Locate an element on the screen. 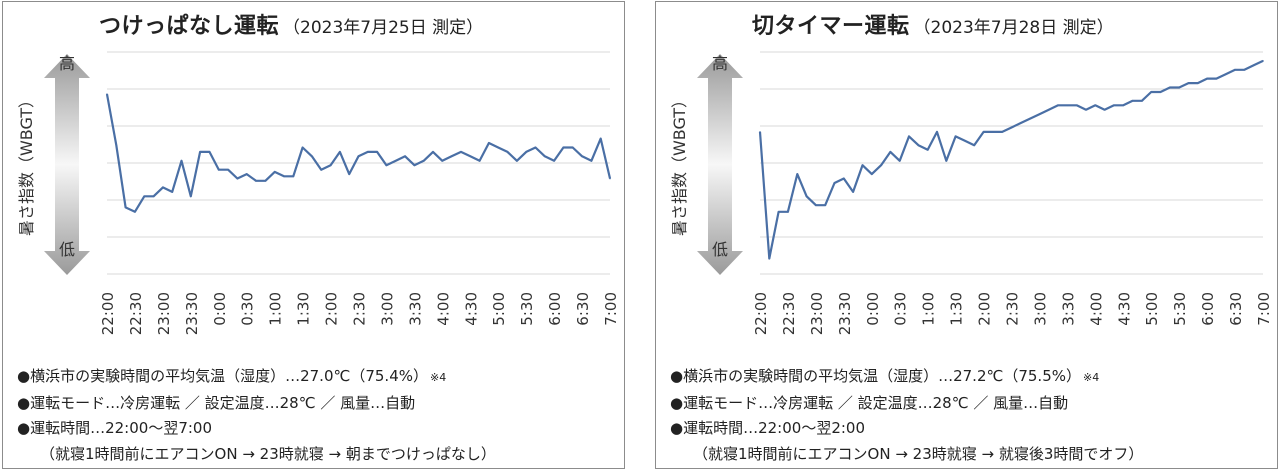 Image resolution: width=1280 pixels, height=476 pixels. x-tick-label: 1:30 is located at coordinates (957, 309).